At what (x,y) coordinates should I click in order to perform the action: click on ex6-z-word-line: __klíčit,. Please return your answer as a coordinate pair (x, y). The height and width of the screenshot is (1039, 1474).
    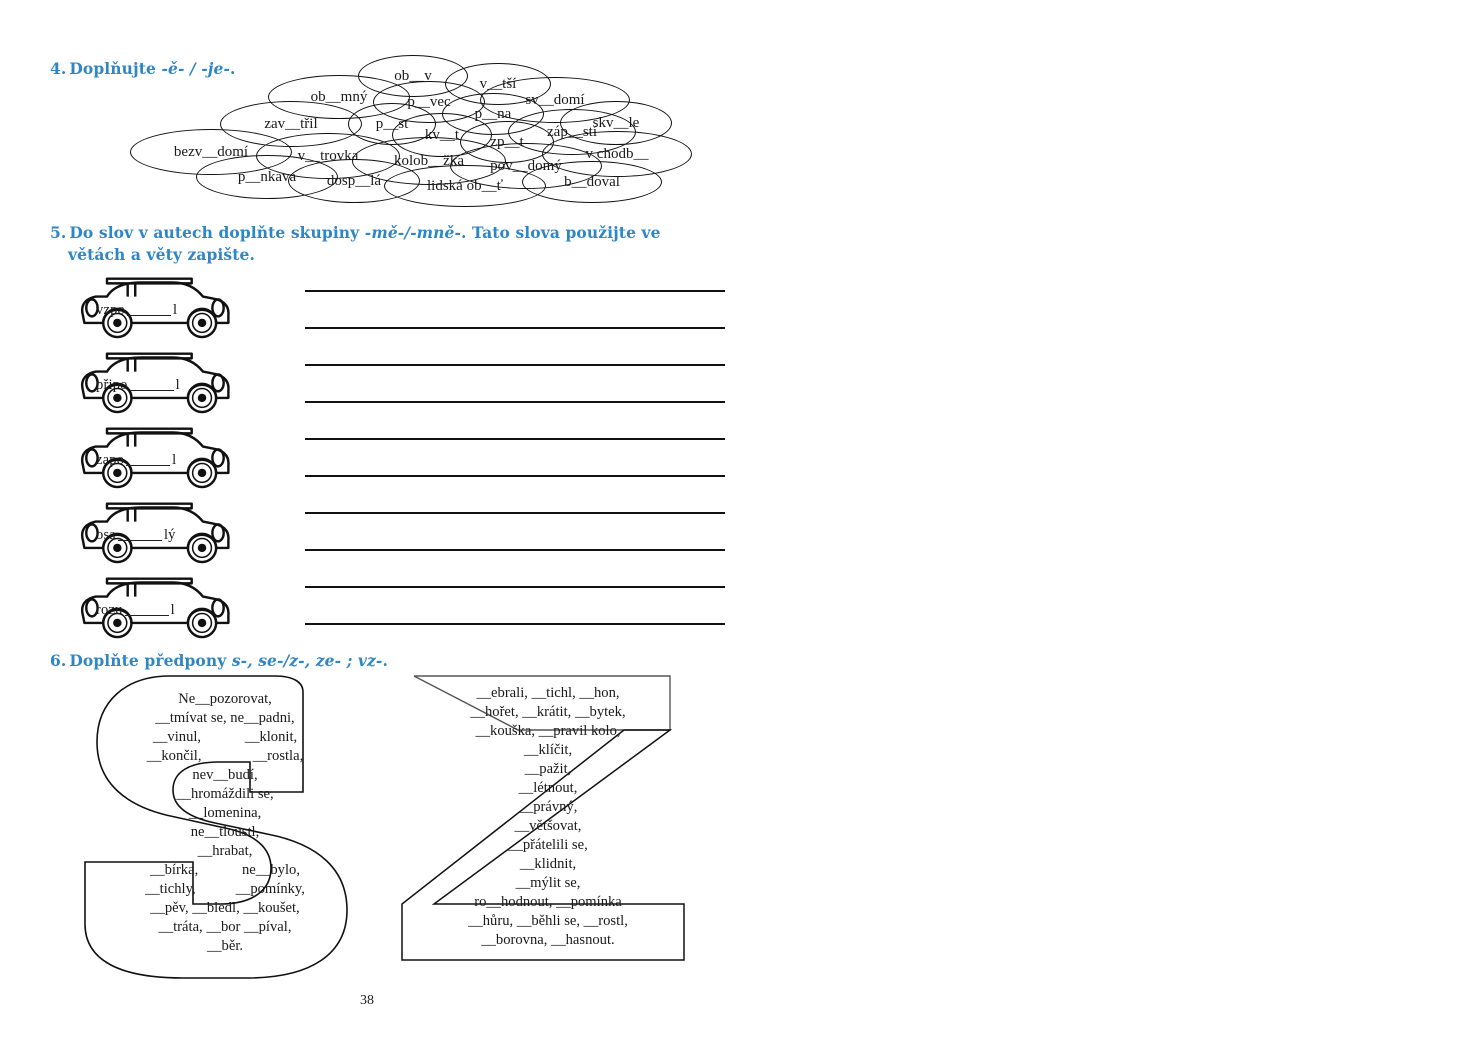
    Looking at the image, I should click on (548, 749).